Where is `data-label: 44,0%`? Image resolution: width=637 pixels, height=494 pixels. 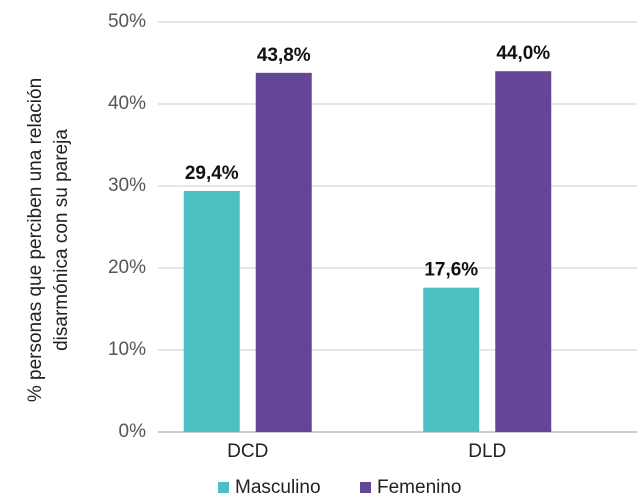 data-label: 44,0% is located at coordinates (523, 53).